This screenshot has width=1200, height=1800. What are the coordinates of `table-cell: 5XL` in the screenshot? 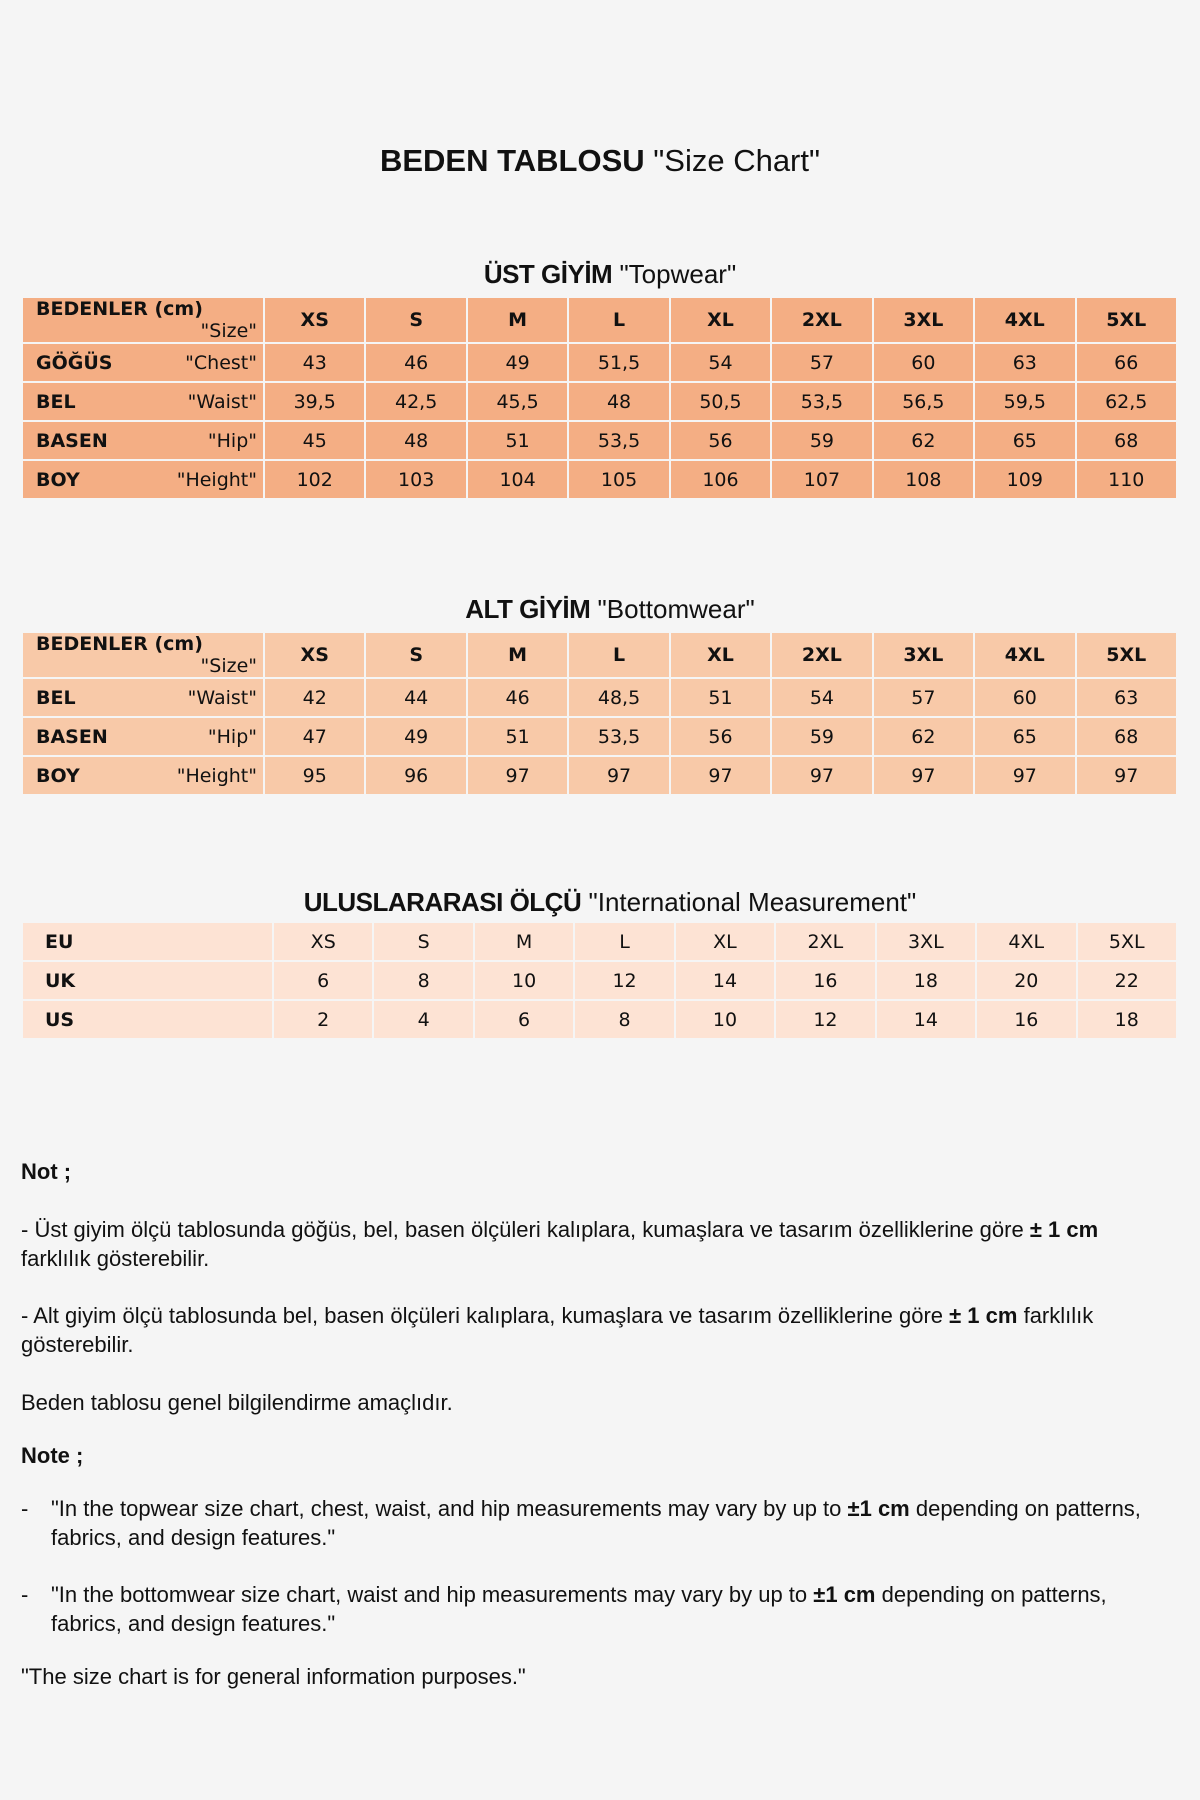 It's located at (1126, 941).